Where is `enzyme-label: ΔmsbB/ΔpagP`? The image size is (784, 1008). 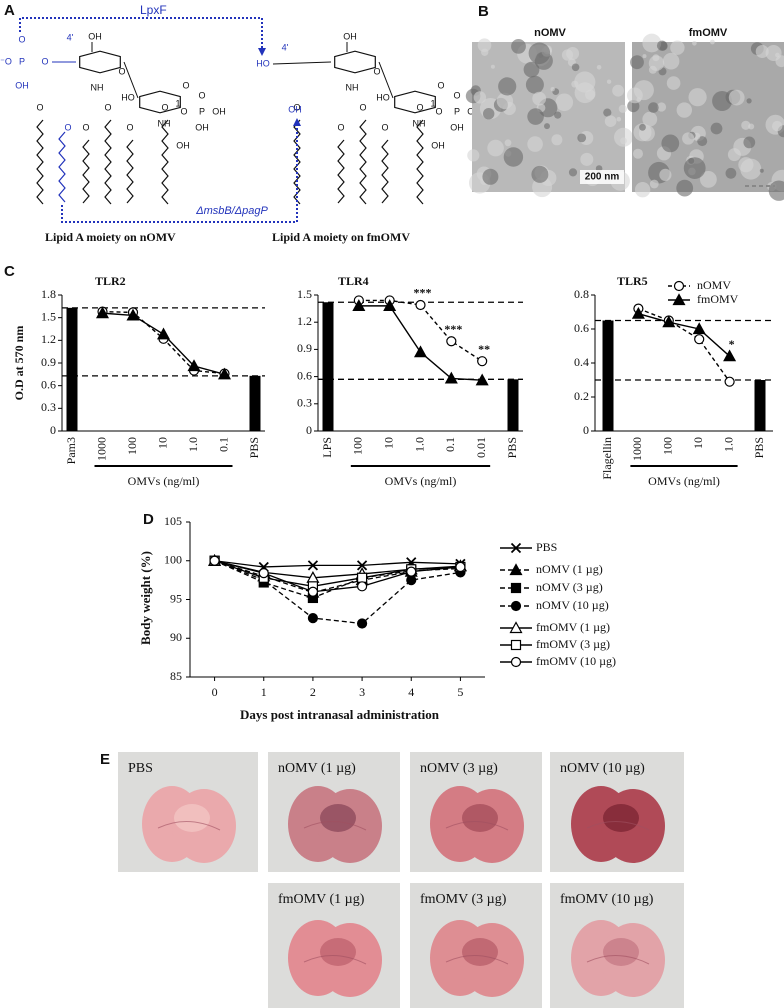
enzyme-label: ΔmsbB/ΔpagP is located at coordinates (231, 211).